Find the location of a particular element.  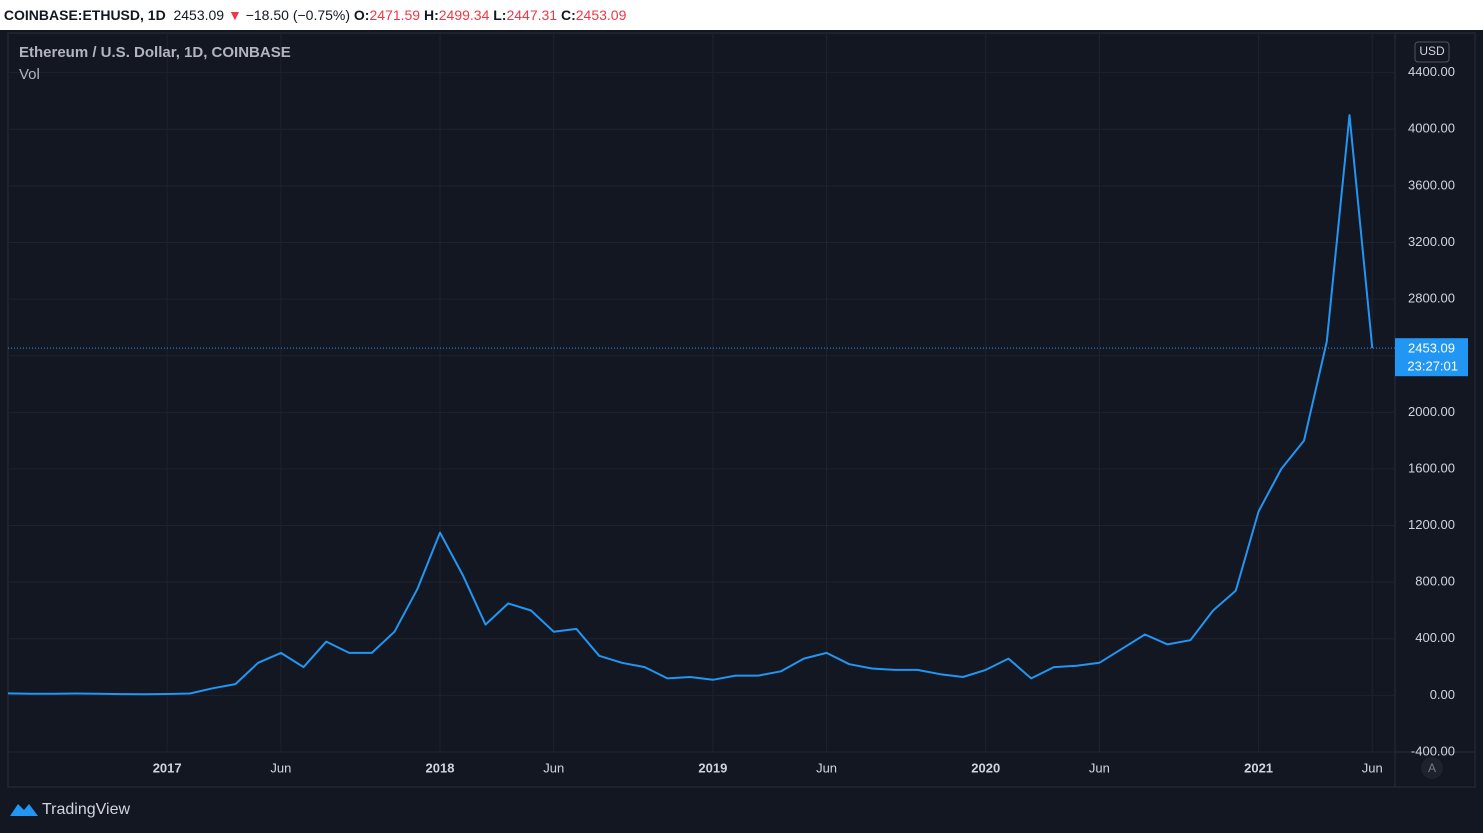

y-tick-label: 4400.00 is located at coordinates (1431, 71).